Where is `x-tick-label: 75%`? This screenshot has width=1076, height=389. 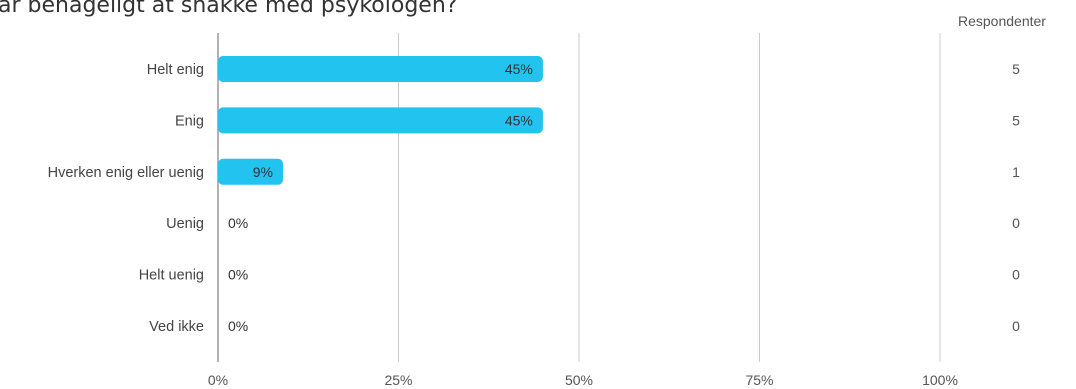 x-tick-label: 75% is located at coordinates (759, 380).